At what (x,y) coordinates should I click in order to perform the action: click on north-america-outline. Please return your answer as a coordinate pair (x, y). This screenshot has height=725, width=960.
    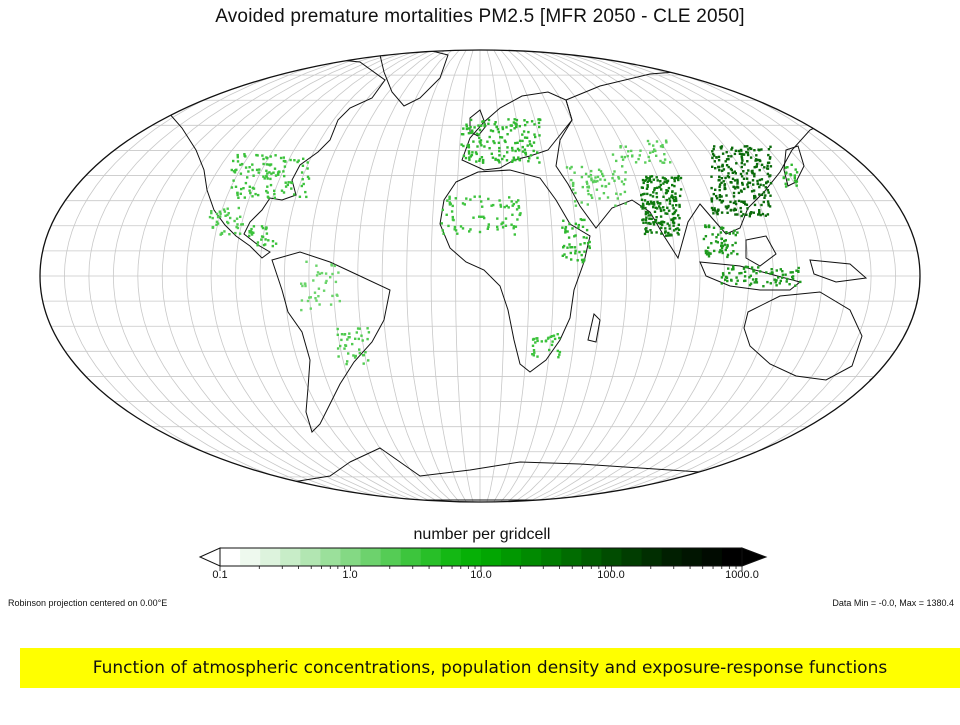
    Looking at the image, I should click on (267, 158).